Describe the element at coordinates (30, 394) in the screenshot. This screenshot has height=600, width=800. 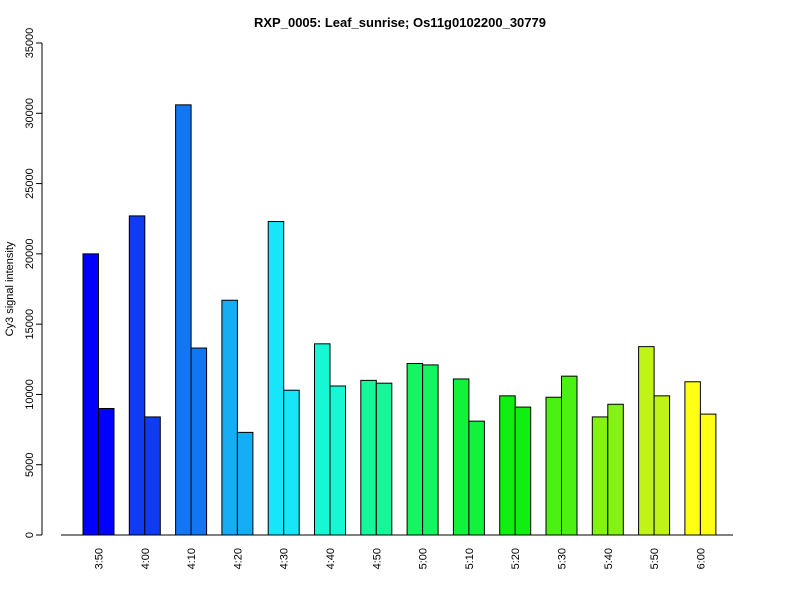
I see `y-tick-label: 10000` at that location.